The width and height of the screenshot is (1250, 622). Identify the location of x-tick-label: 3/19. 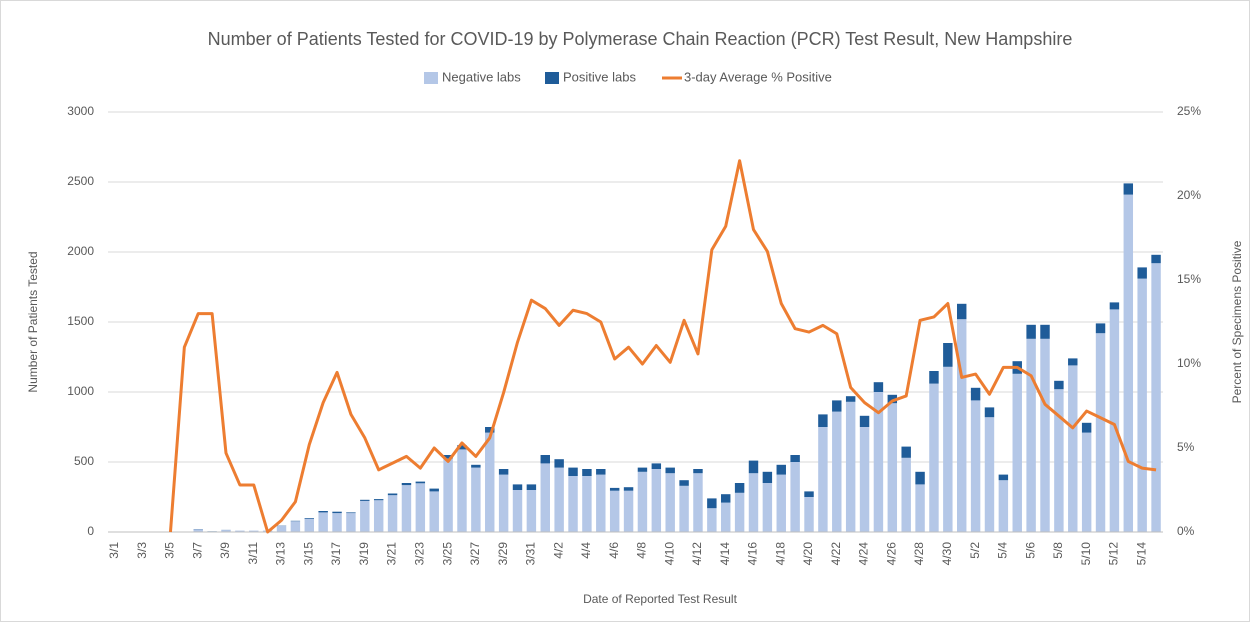
(364, 554).